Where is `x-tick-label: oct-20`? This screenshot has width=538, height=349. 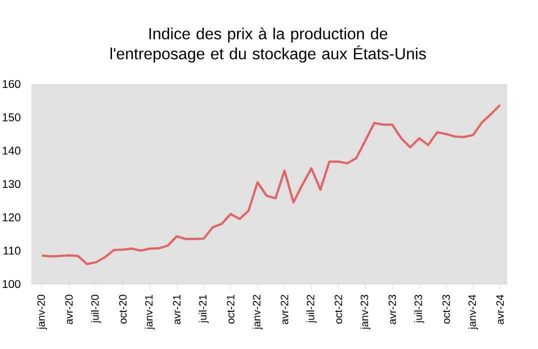 x-tick-label: oct-20 is located at coordinates (123, 309).